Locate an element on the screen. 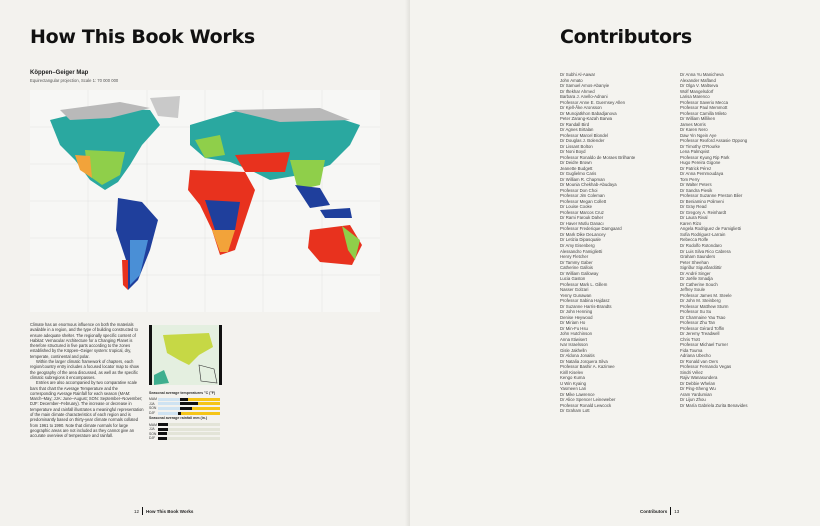  contributor-name: Dr John M. Steinberg is located at coordinates (700, 301).